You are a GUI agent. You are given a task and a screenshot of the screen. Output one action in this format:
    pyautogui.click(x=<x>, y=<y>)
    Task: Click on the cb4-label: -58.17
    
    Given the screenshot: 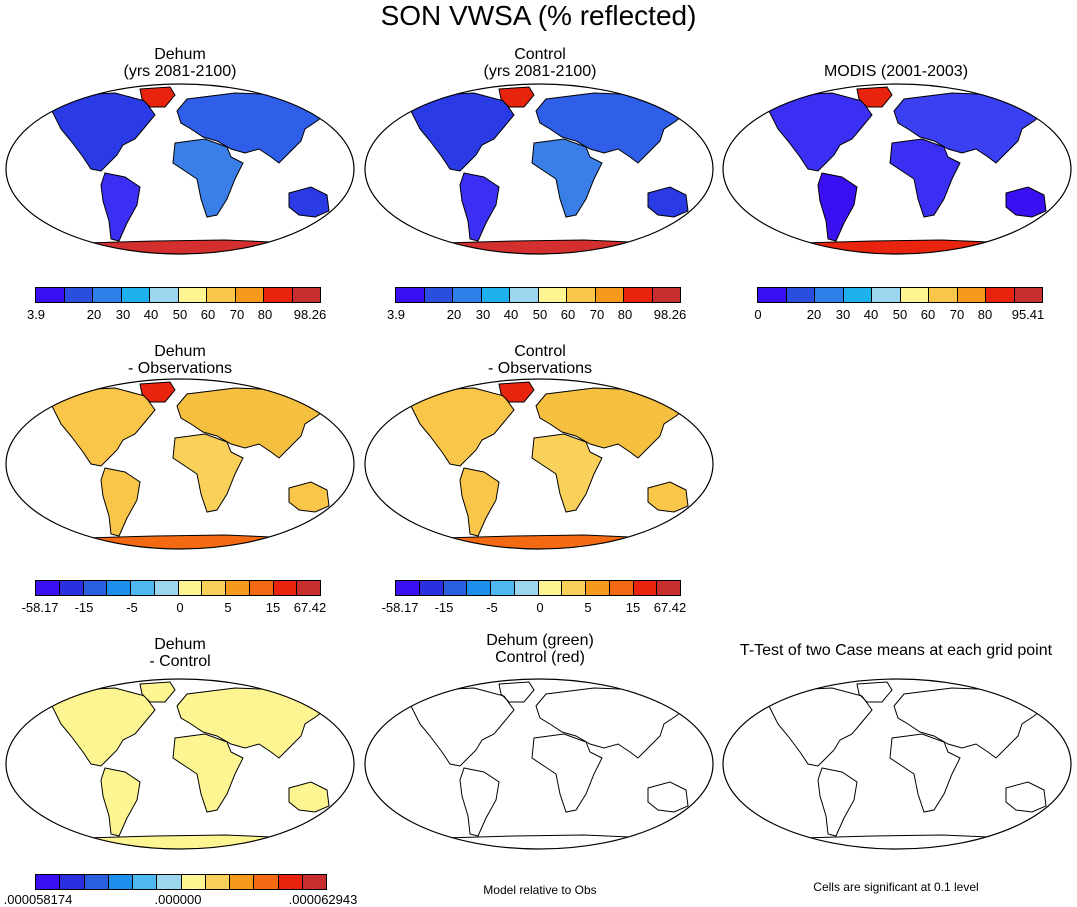 What is the action you would take?
    pyautogui.click(x=40, y=607)
    